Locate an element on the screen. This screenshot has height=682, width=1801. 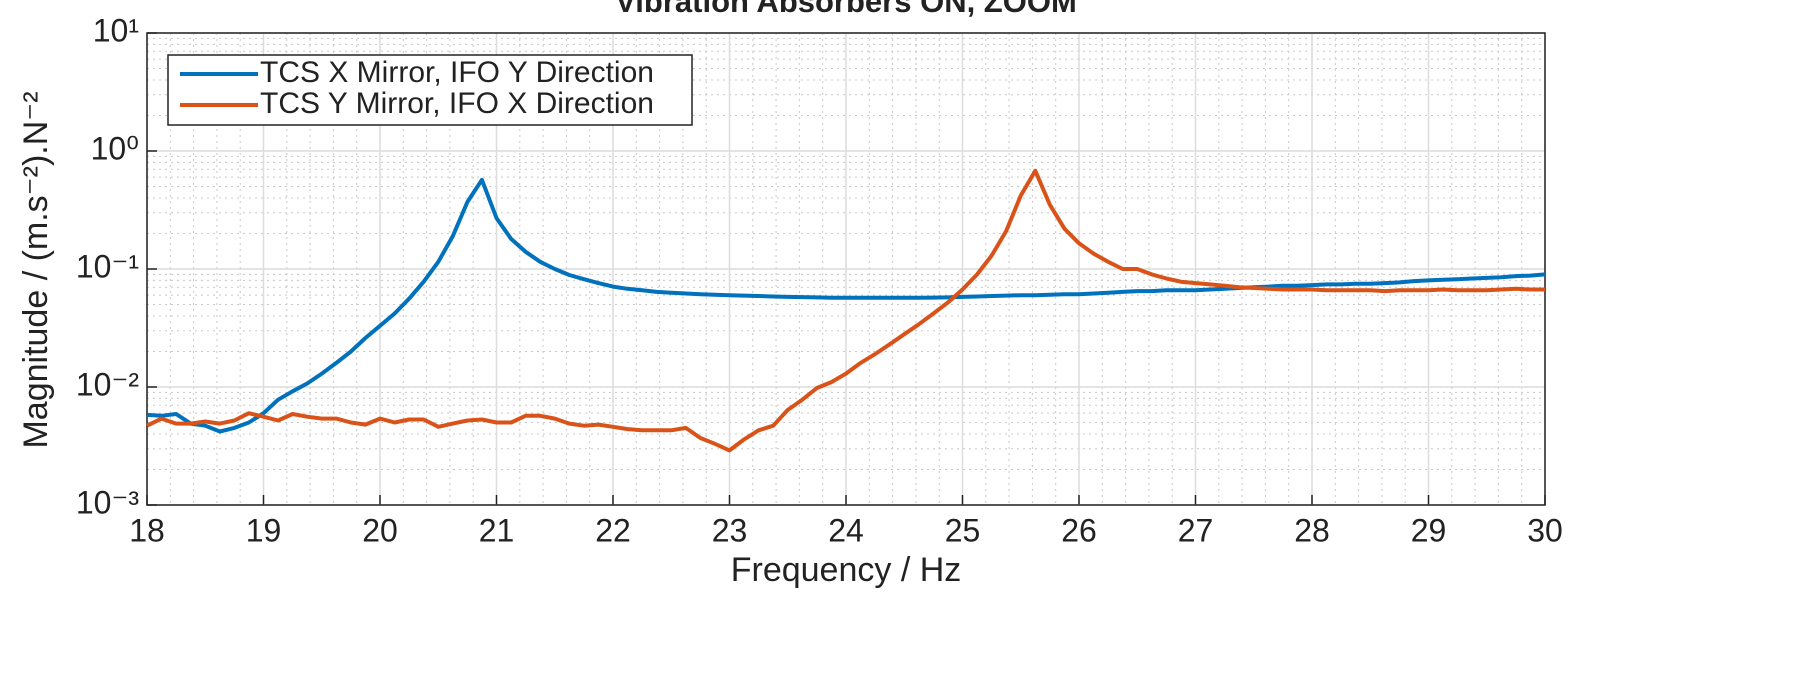
y-axis-label: Magnitude / (m.s⁻²).N⁻² is located at coordinates (36, 269).